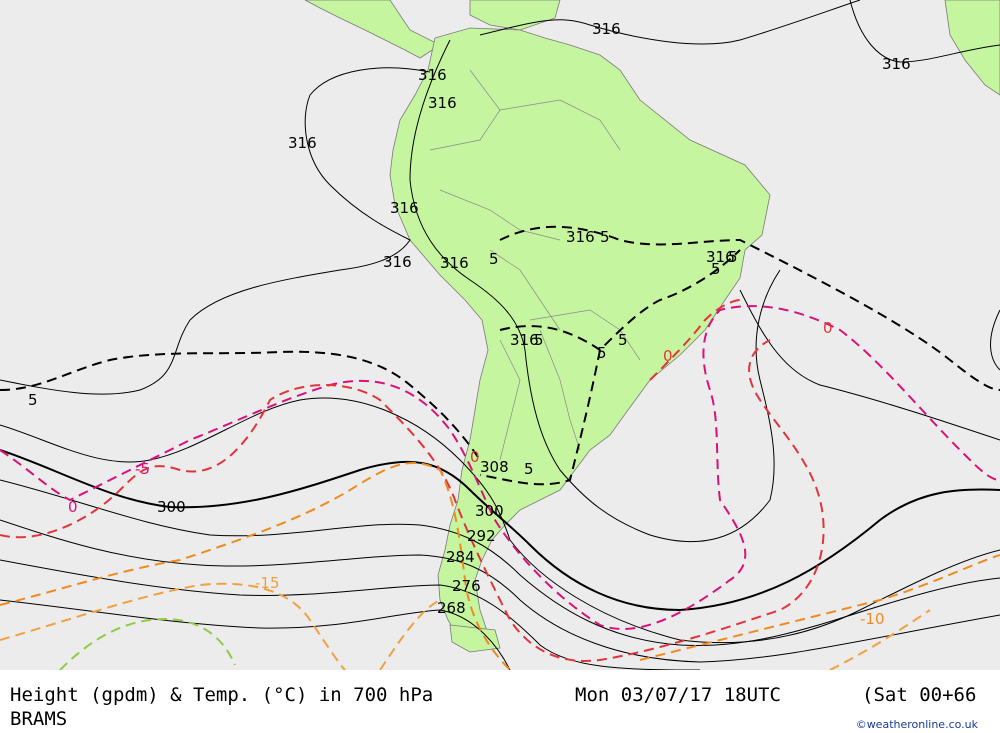 This screenshot has height=733, width=1000. Describe the element at coordinates (460, 557) in the screenshot. I see `height-label: 284` at that location.